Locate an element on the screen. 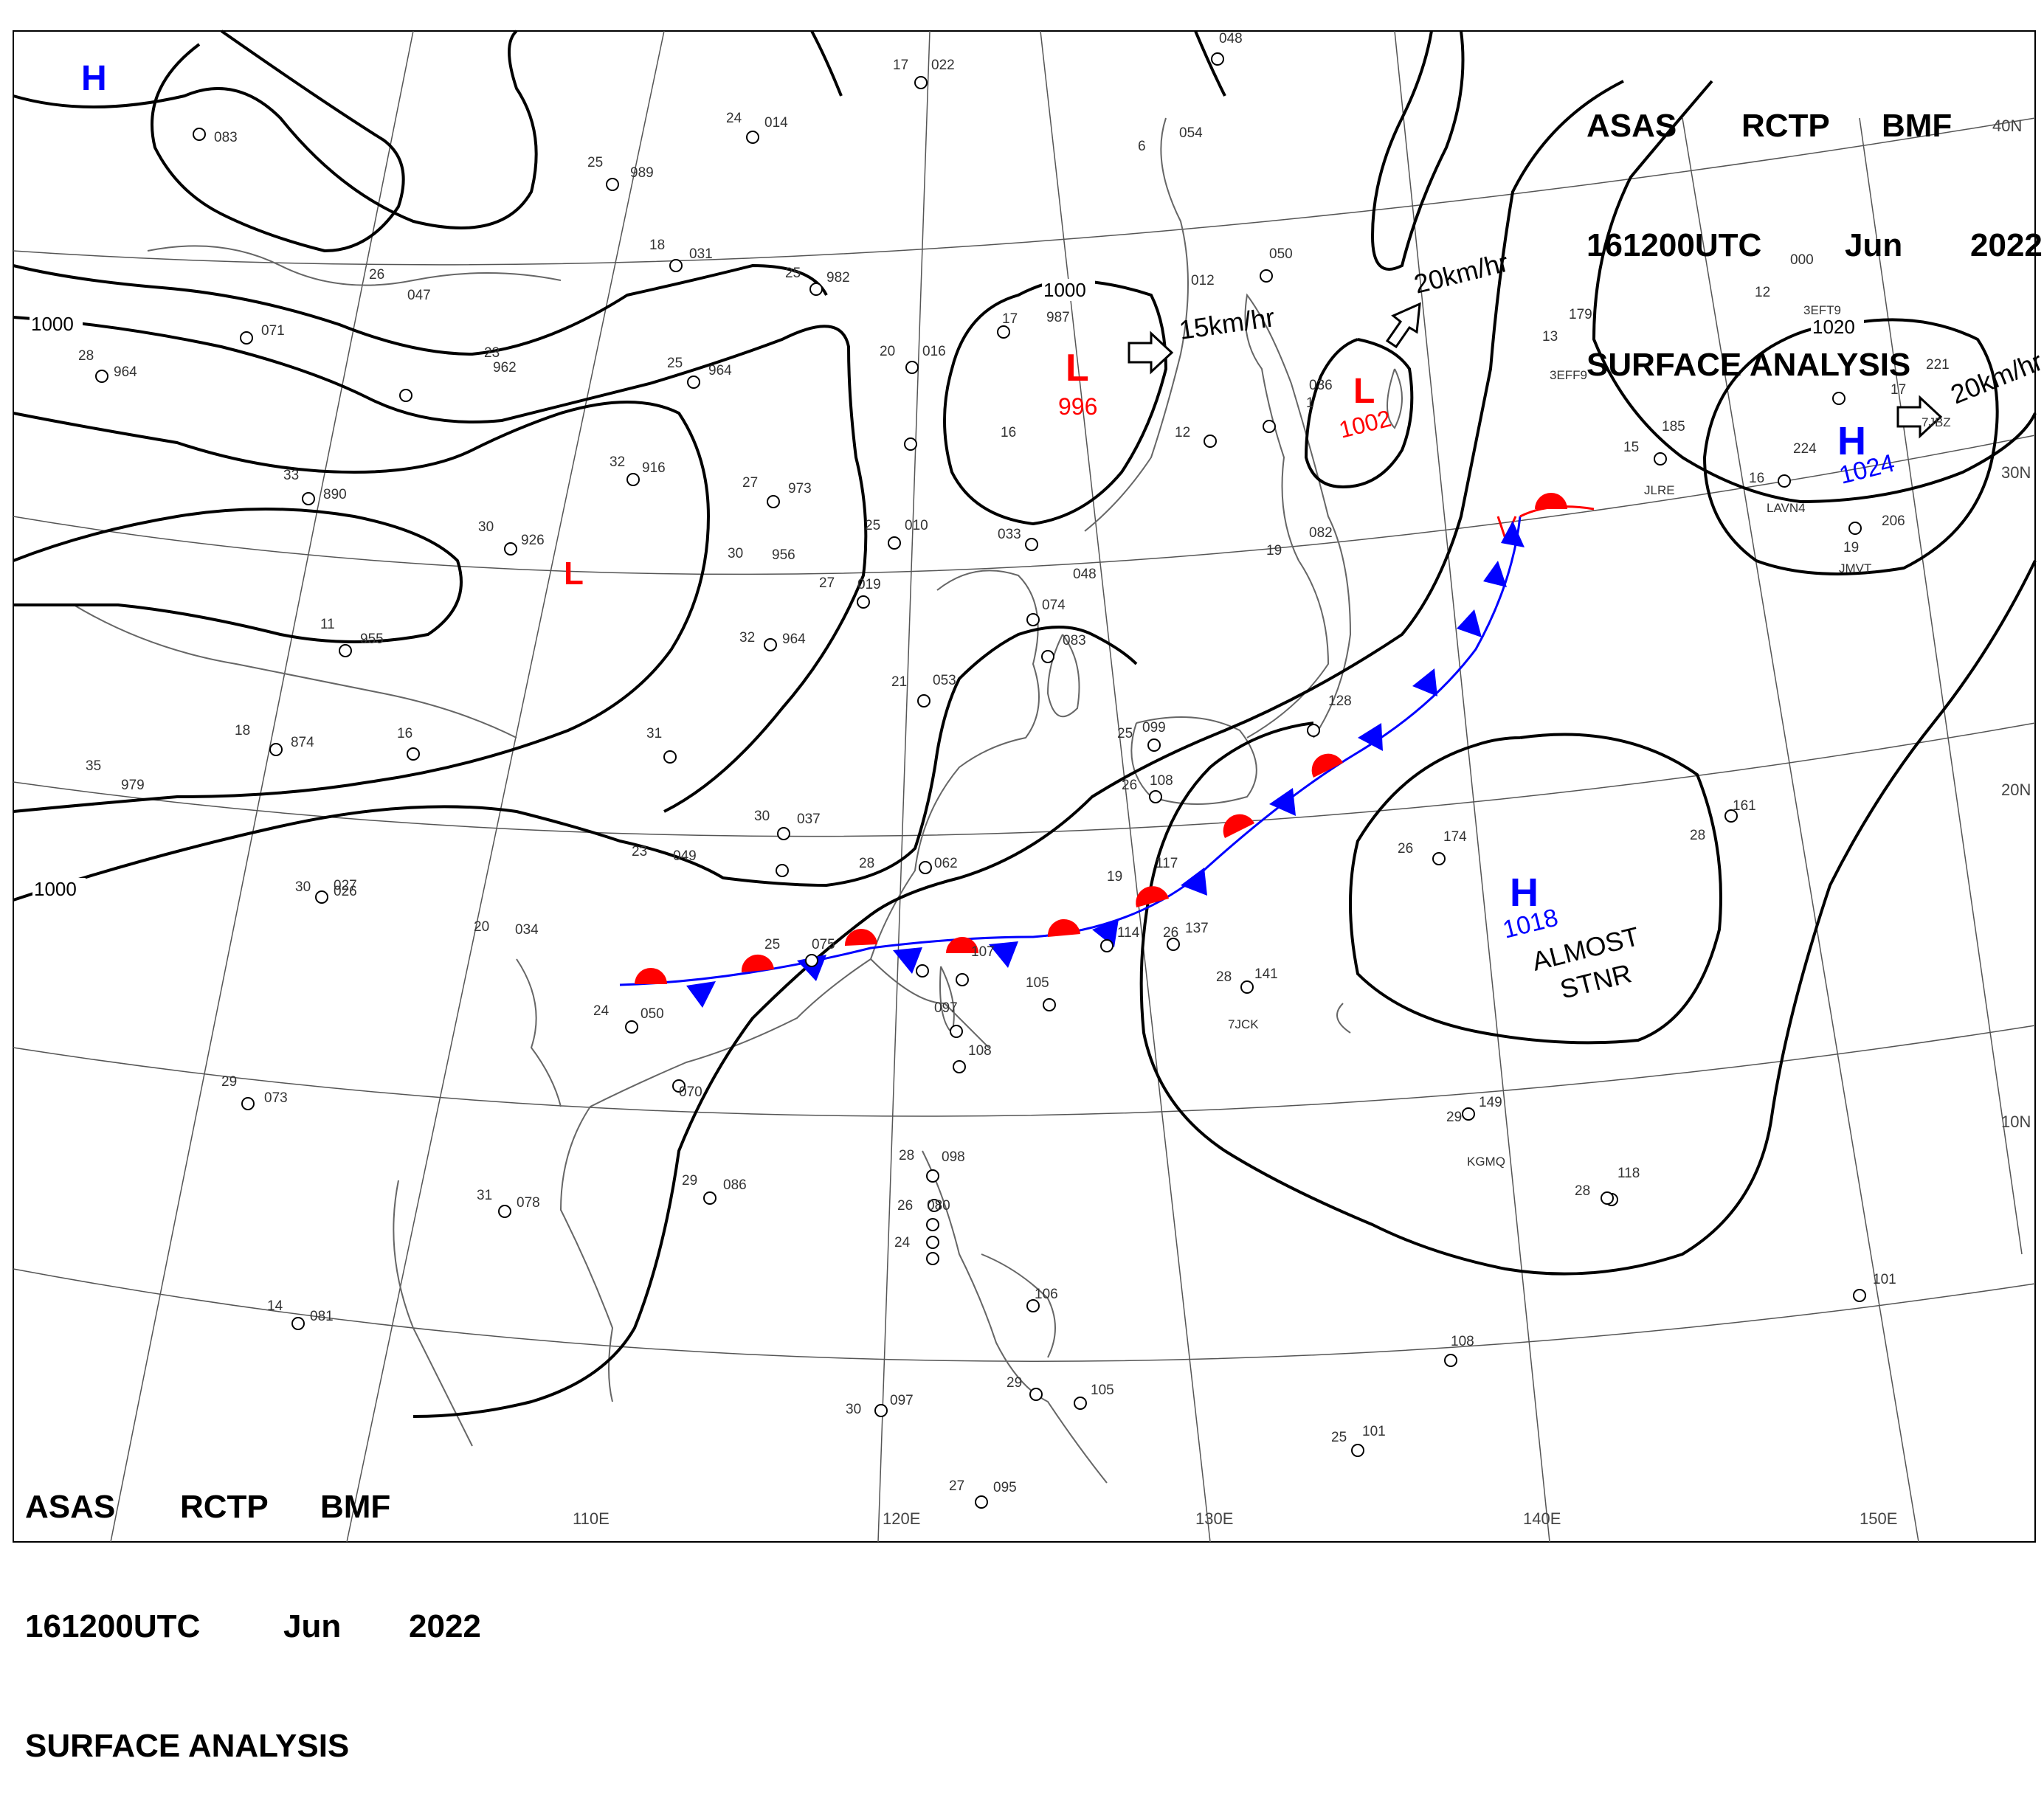 This screenshot has width=2044, height=1806. station-pressure: 098 is located at coordinates (953, 1157).